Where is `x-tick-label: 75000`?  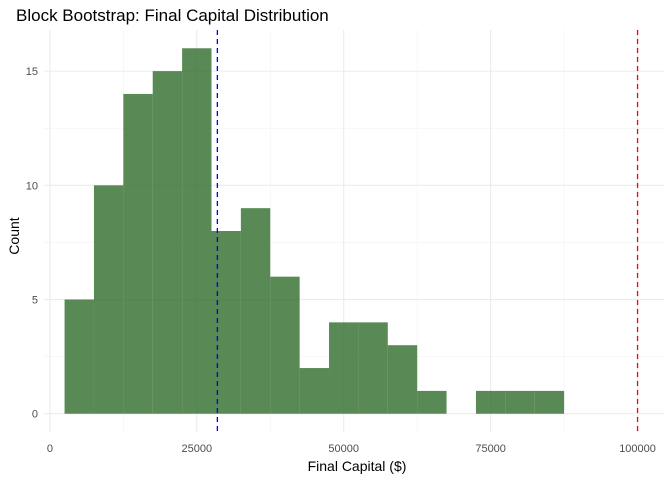 x-tick-label: 75000 is located at coordinates (490, 449).